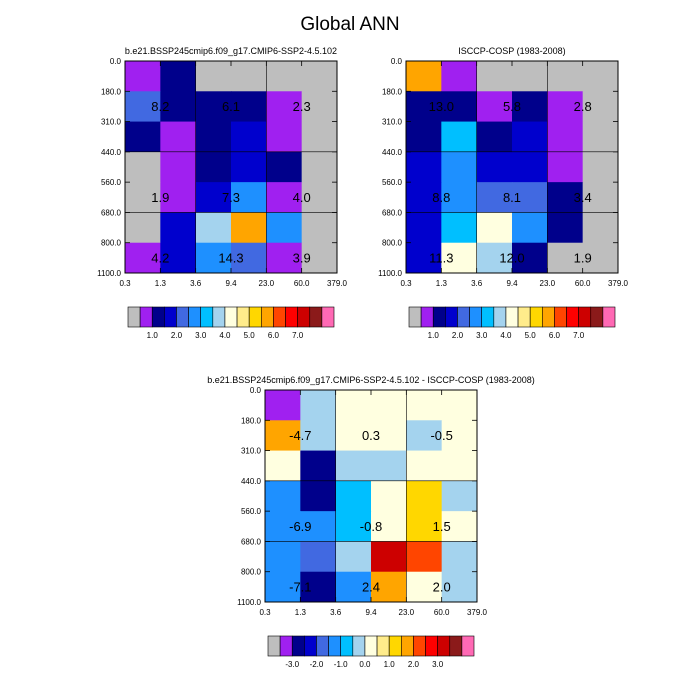 The height and width of the screenshot is (700, 700). What do you see at coordinates (256, 390) in the screenshot?
I see `y-tick-label: 0.0` at bounding box center [256, 390].